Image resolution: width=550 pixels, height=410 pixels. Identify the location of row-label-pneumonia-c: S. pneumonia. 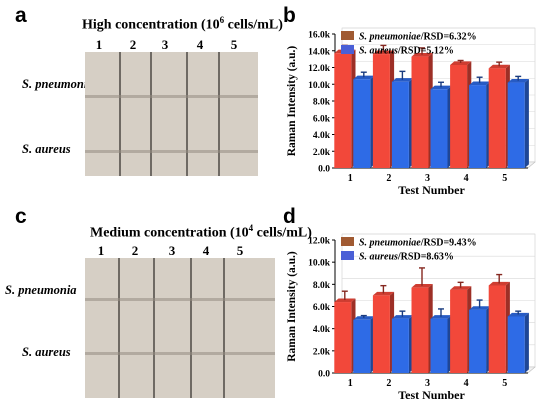
(41, 290).